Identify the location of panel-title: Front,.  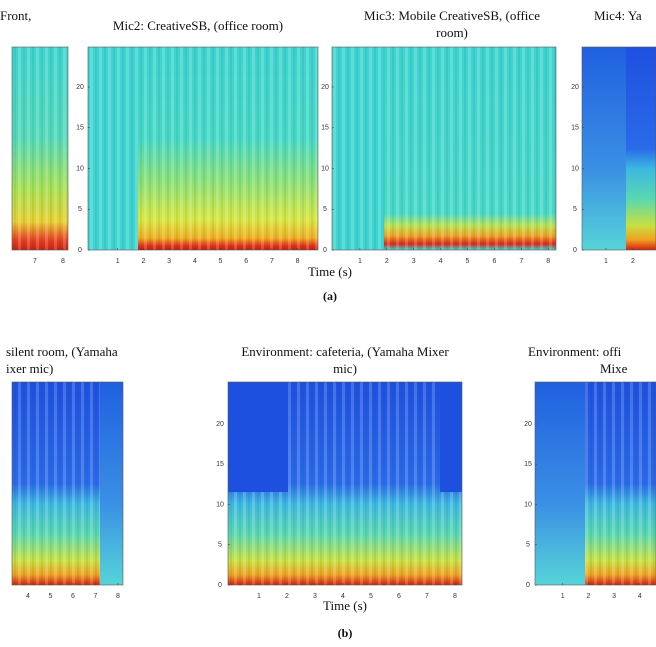
(15, 15).